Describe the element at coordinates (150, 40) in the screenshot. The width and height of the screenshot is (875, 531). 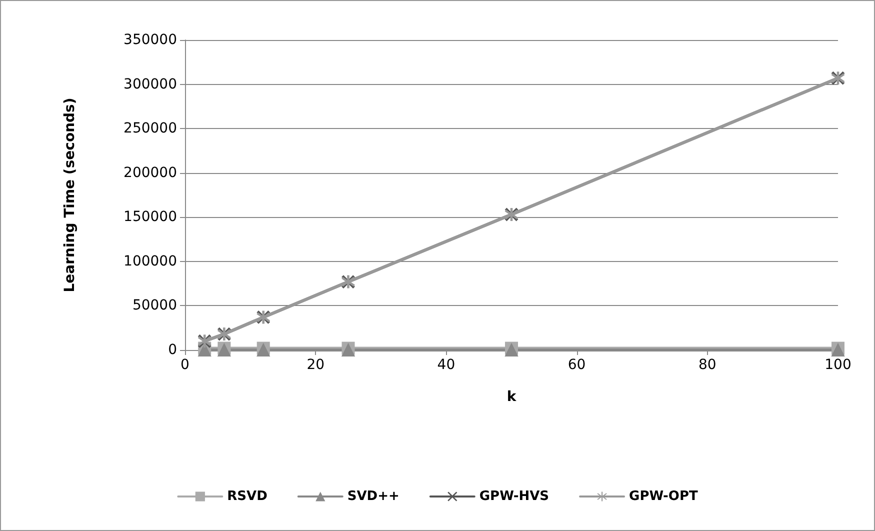
I see `y-tick-label: 350000` at that location.